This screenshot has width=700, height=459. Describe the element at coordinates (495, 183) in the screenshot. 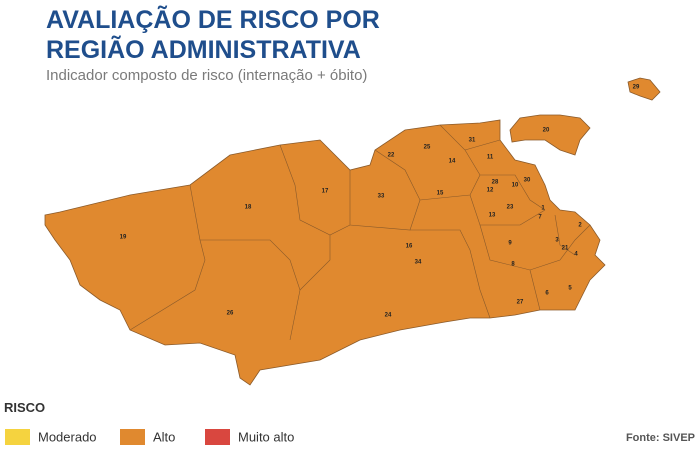

I see `region-label: 28` at that location.